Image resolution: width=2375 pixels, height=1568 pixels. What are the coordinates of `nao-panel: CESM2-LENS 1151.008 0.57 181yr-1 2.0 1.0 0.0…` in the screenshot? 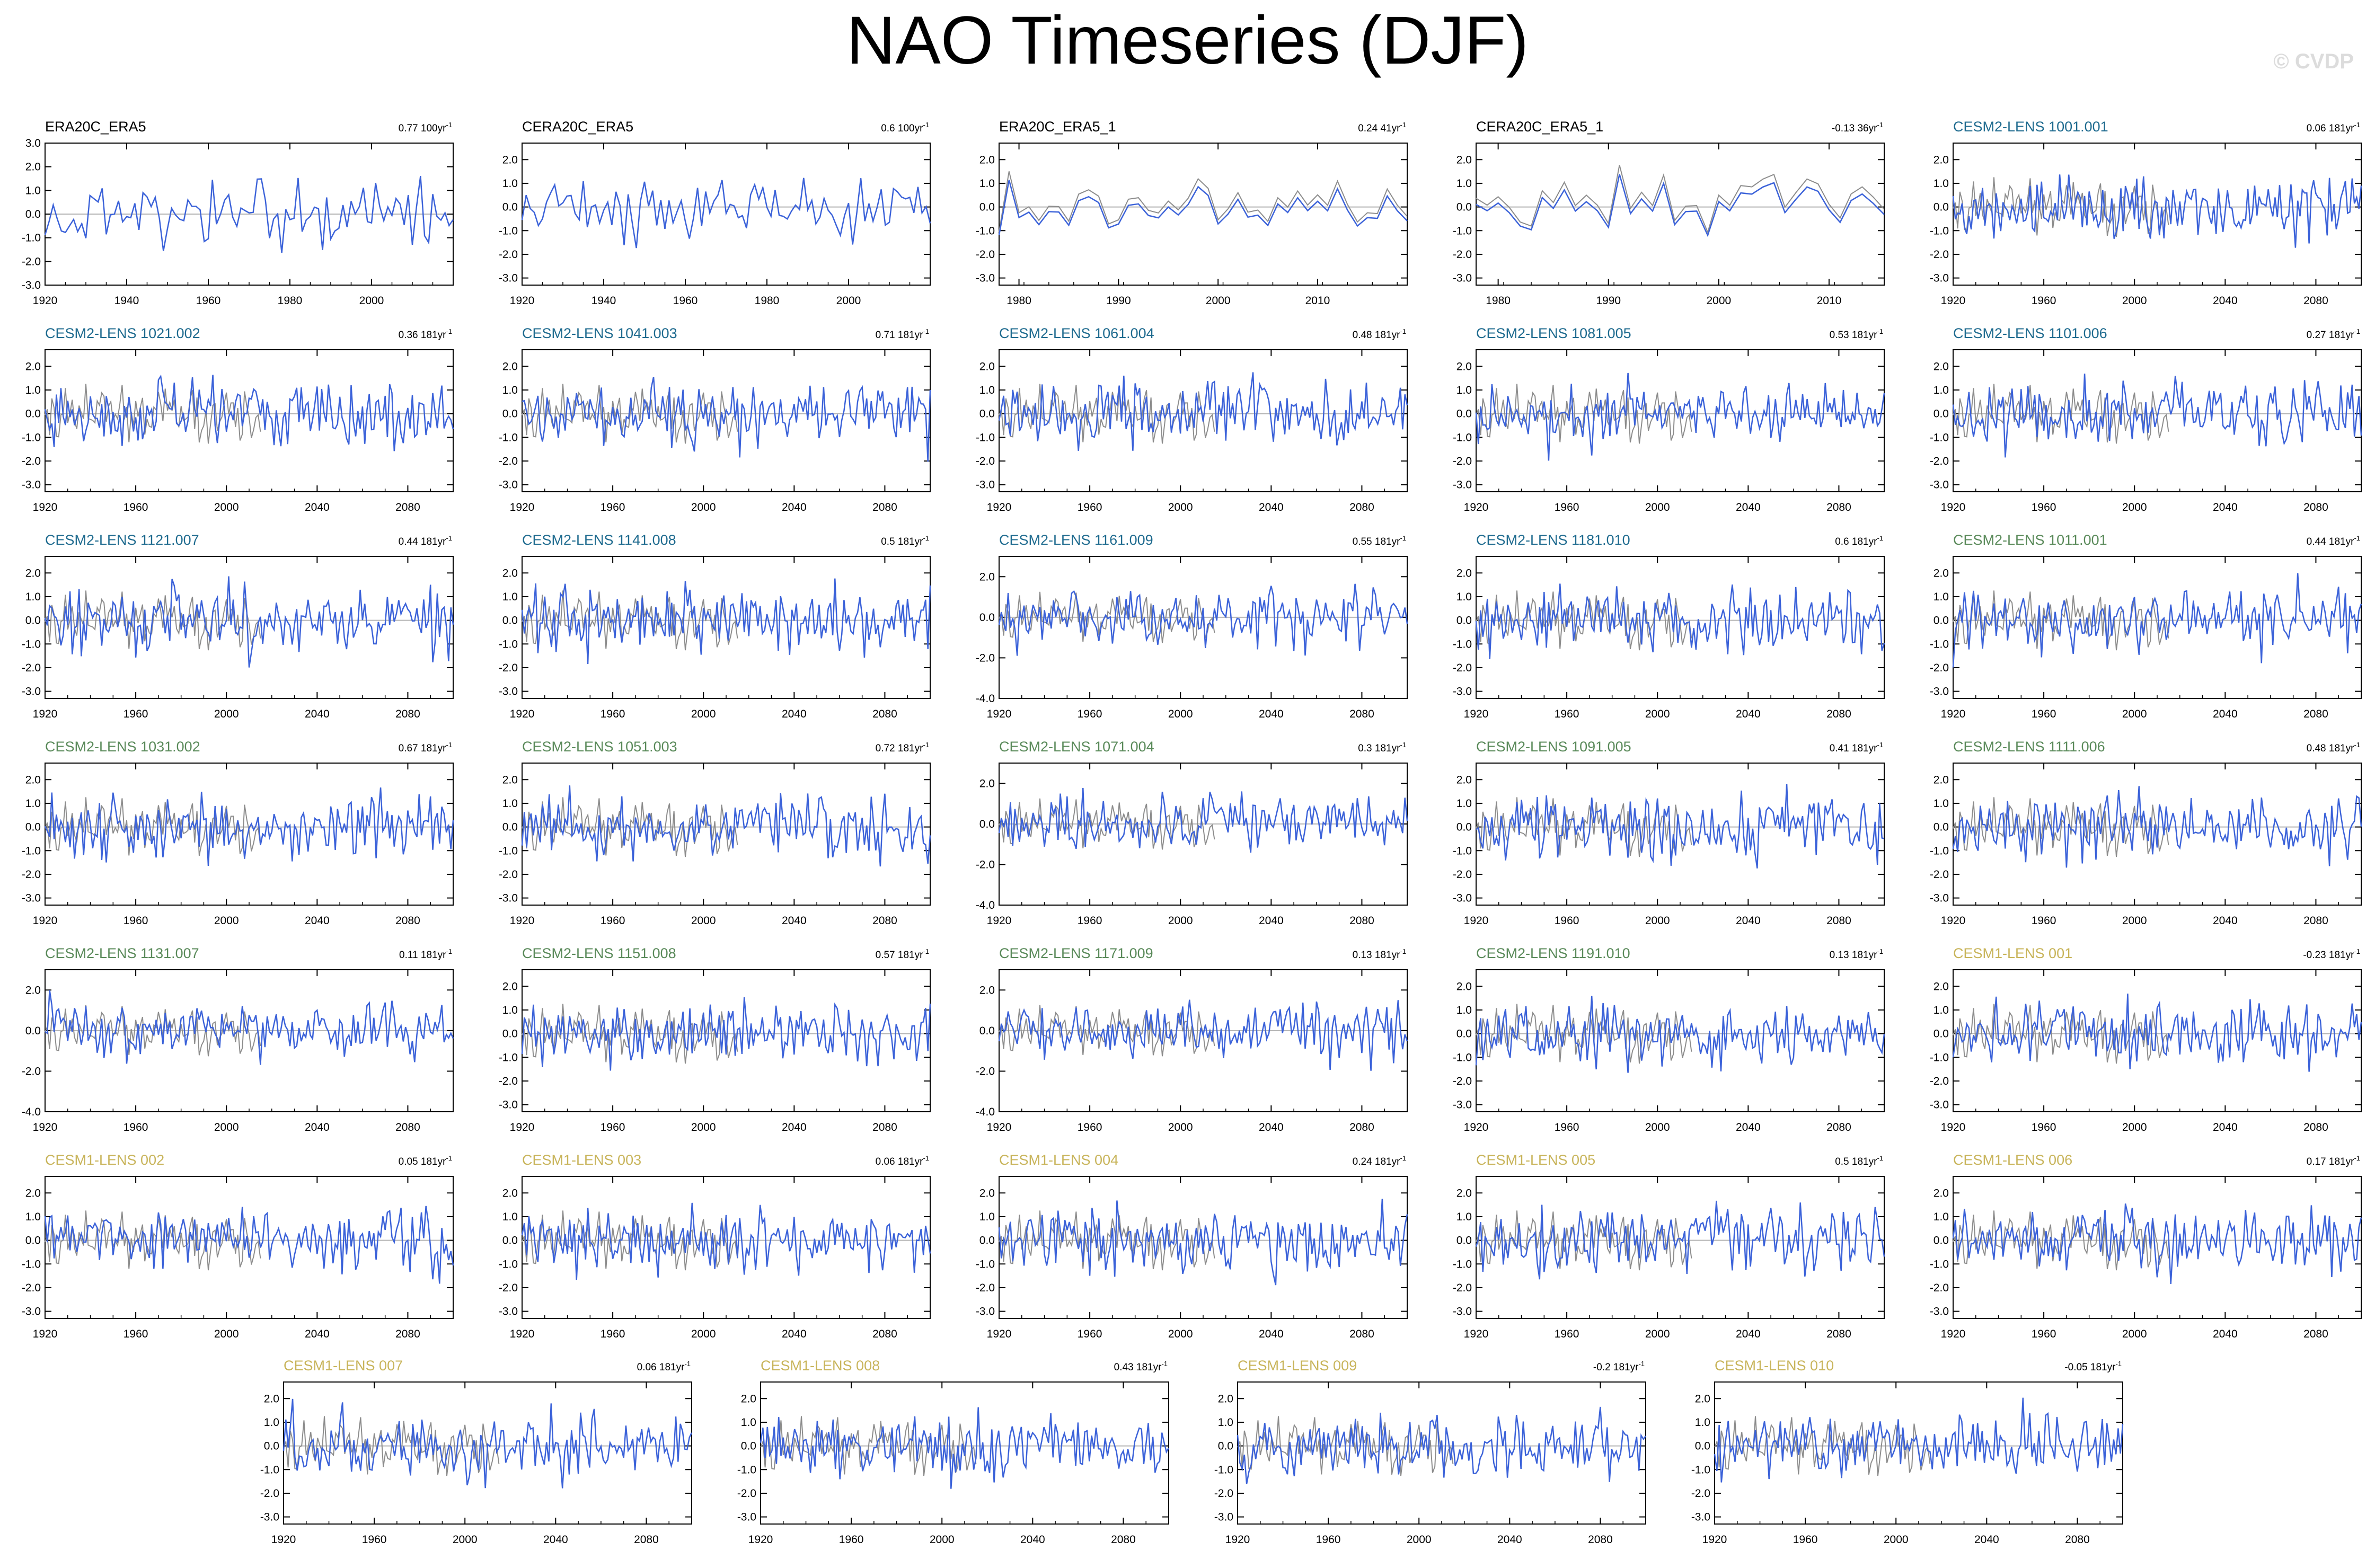 It's located at (715, 1039).